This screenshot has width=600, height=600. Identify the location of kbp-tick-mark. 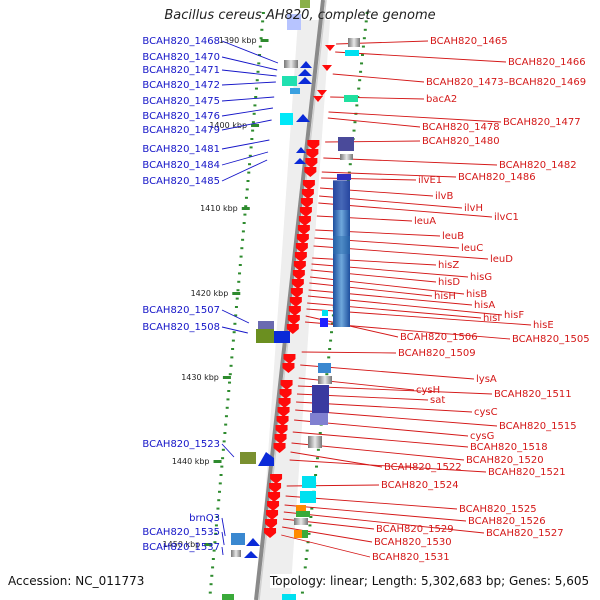
(208, 544).